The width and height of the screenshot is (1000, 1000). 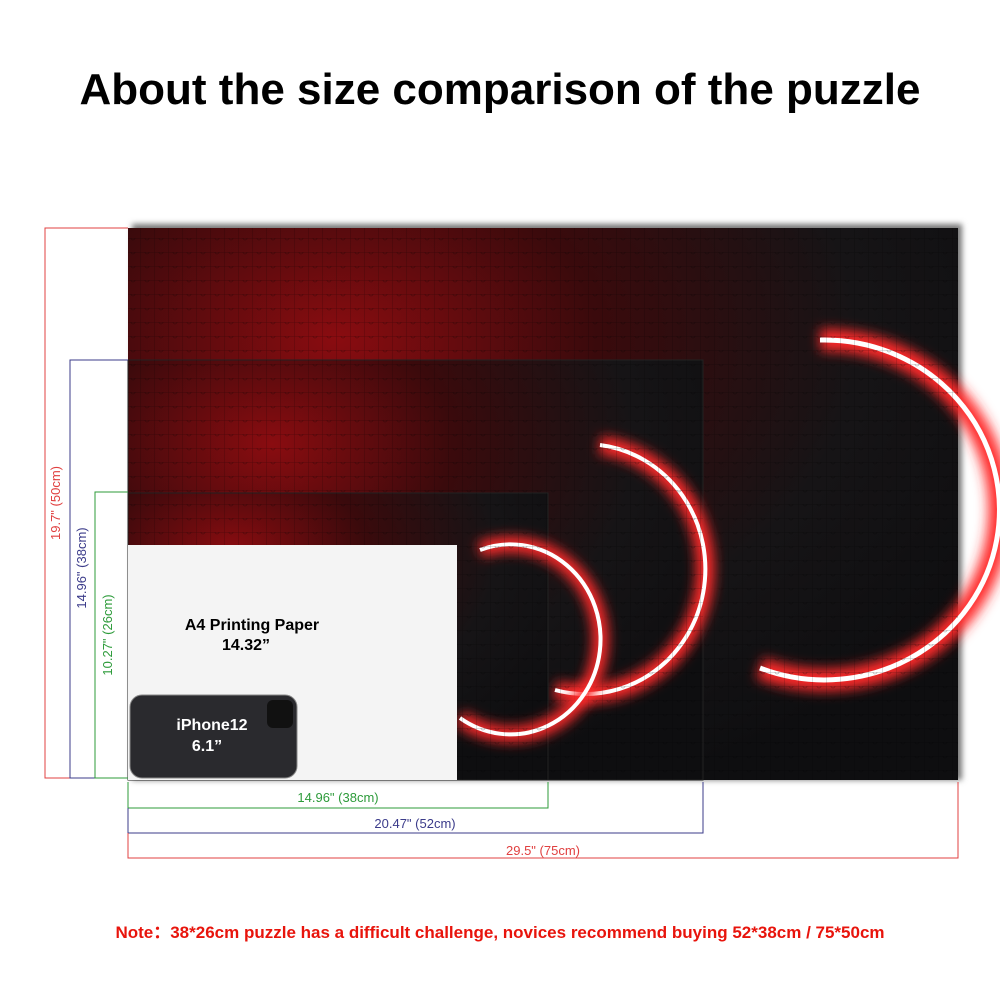 I want to click on phone-size: 6.1”, so click(x=207, y=746).